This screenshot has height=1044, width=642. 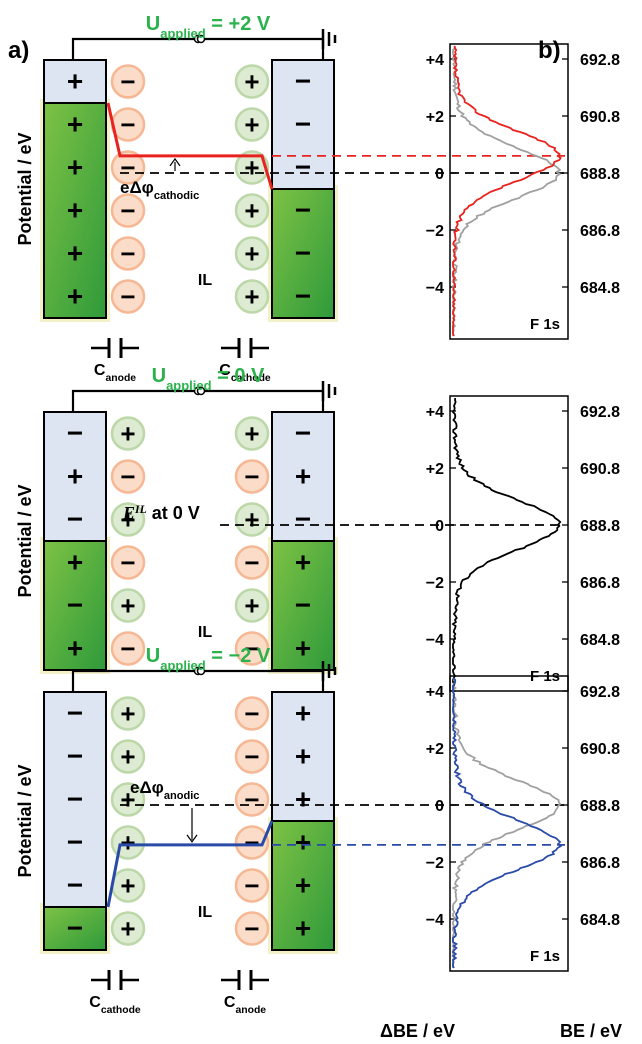 What do you see at coordinates (417, 1031) in the screenshot?
I see `delta-be-axis-label: ΔBE / eV` at bounding box center [417, 1031].